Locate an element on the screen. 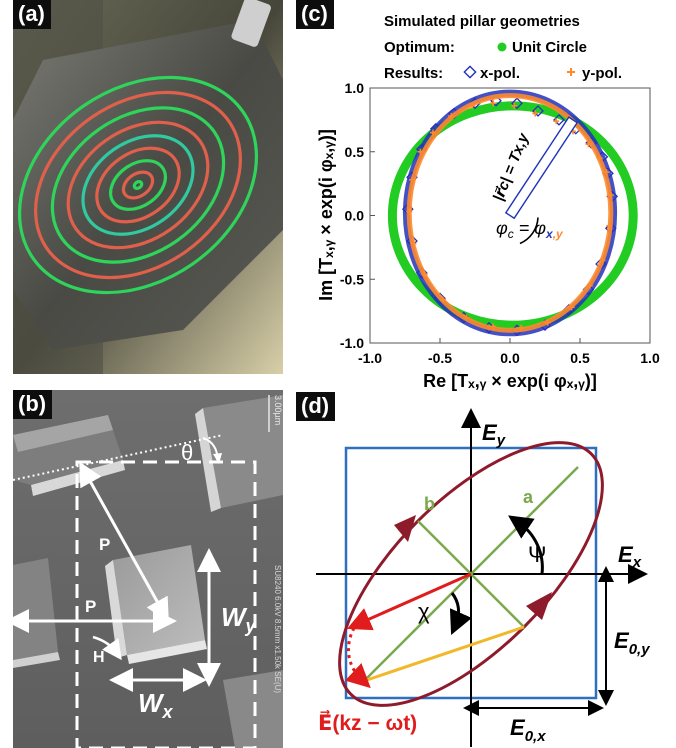  phase-annotation: φc = φx,y is located at coordinates (530, 229).